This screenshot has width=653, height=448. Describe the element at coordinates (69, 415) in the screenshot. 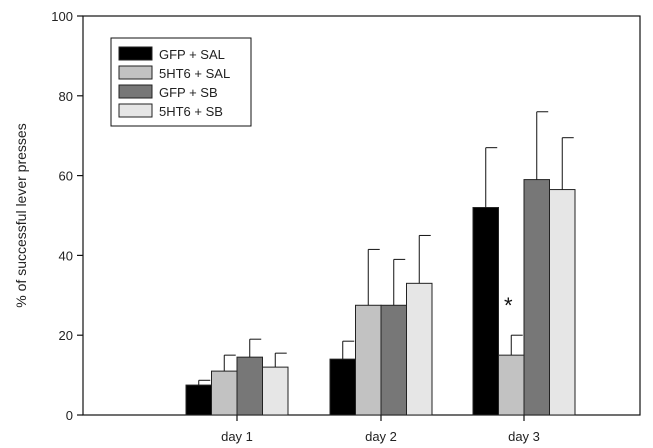

I see `y-tick-label: 0` at that location.